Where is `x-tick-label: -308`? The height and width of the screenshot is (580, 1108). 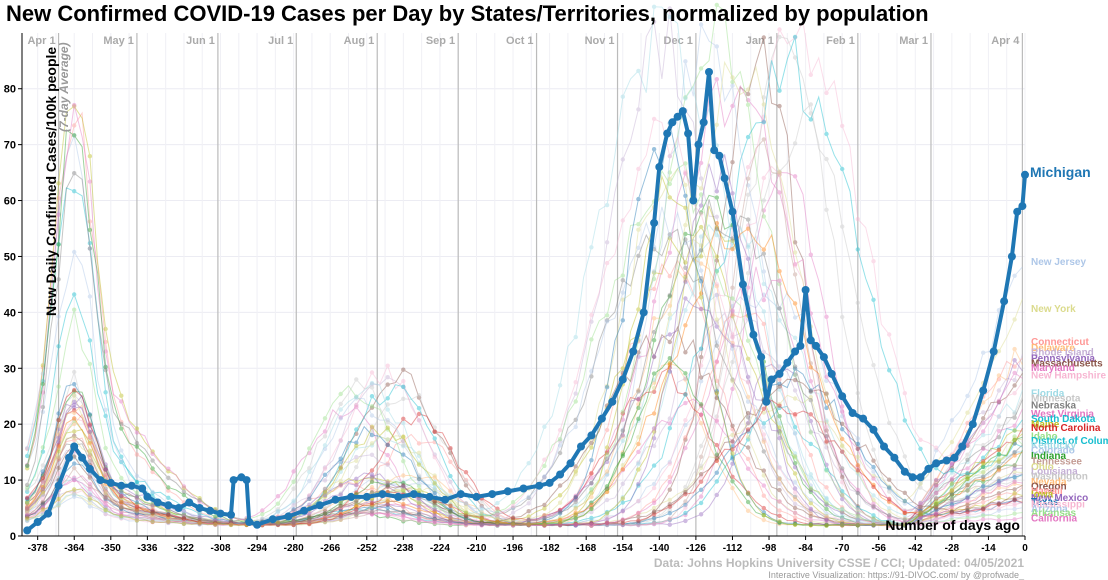
x-tick-label: -308 is located at coordinates (221, 548).